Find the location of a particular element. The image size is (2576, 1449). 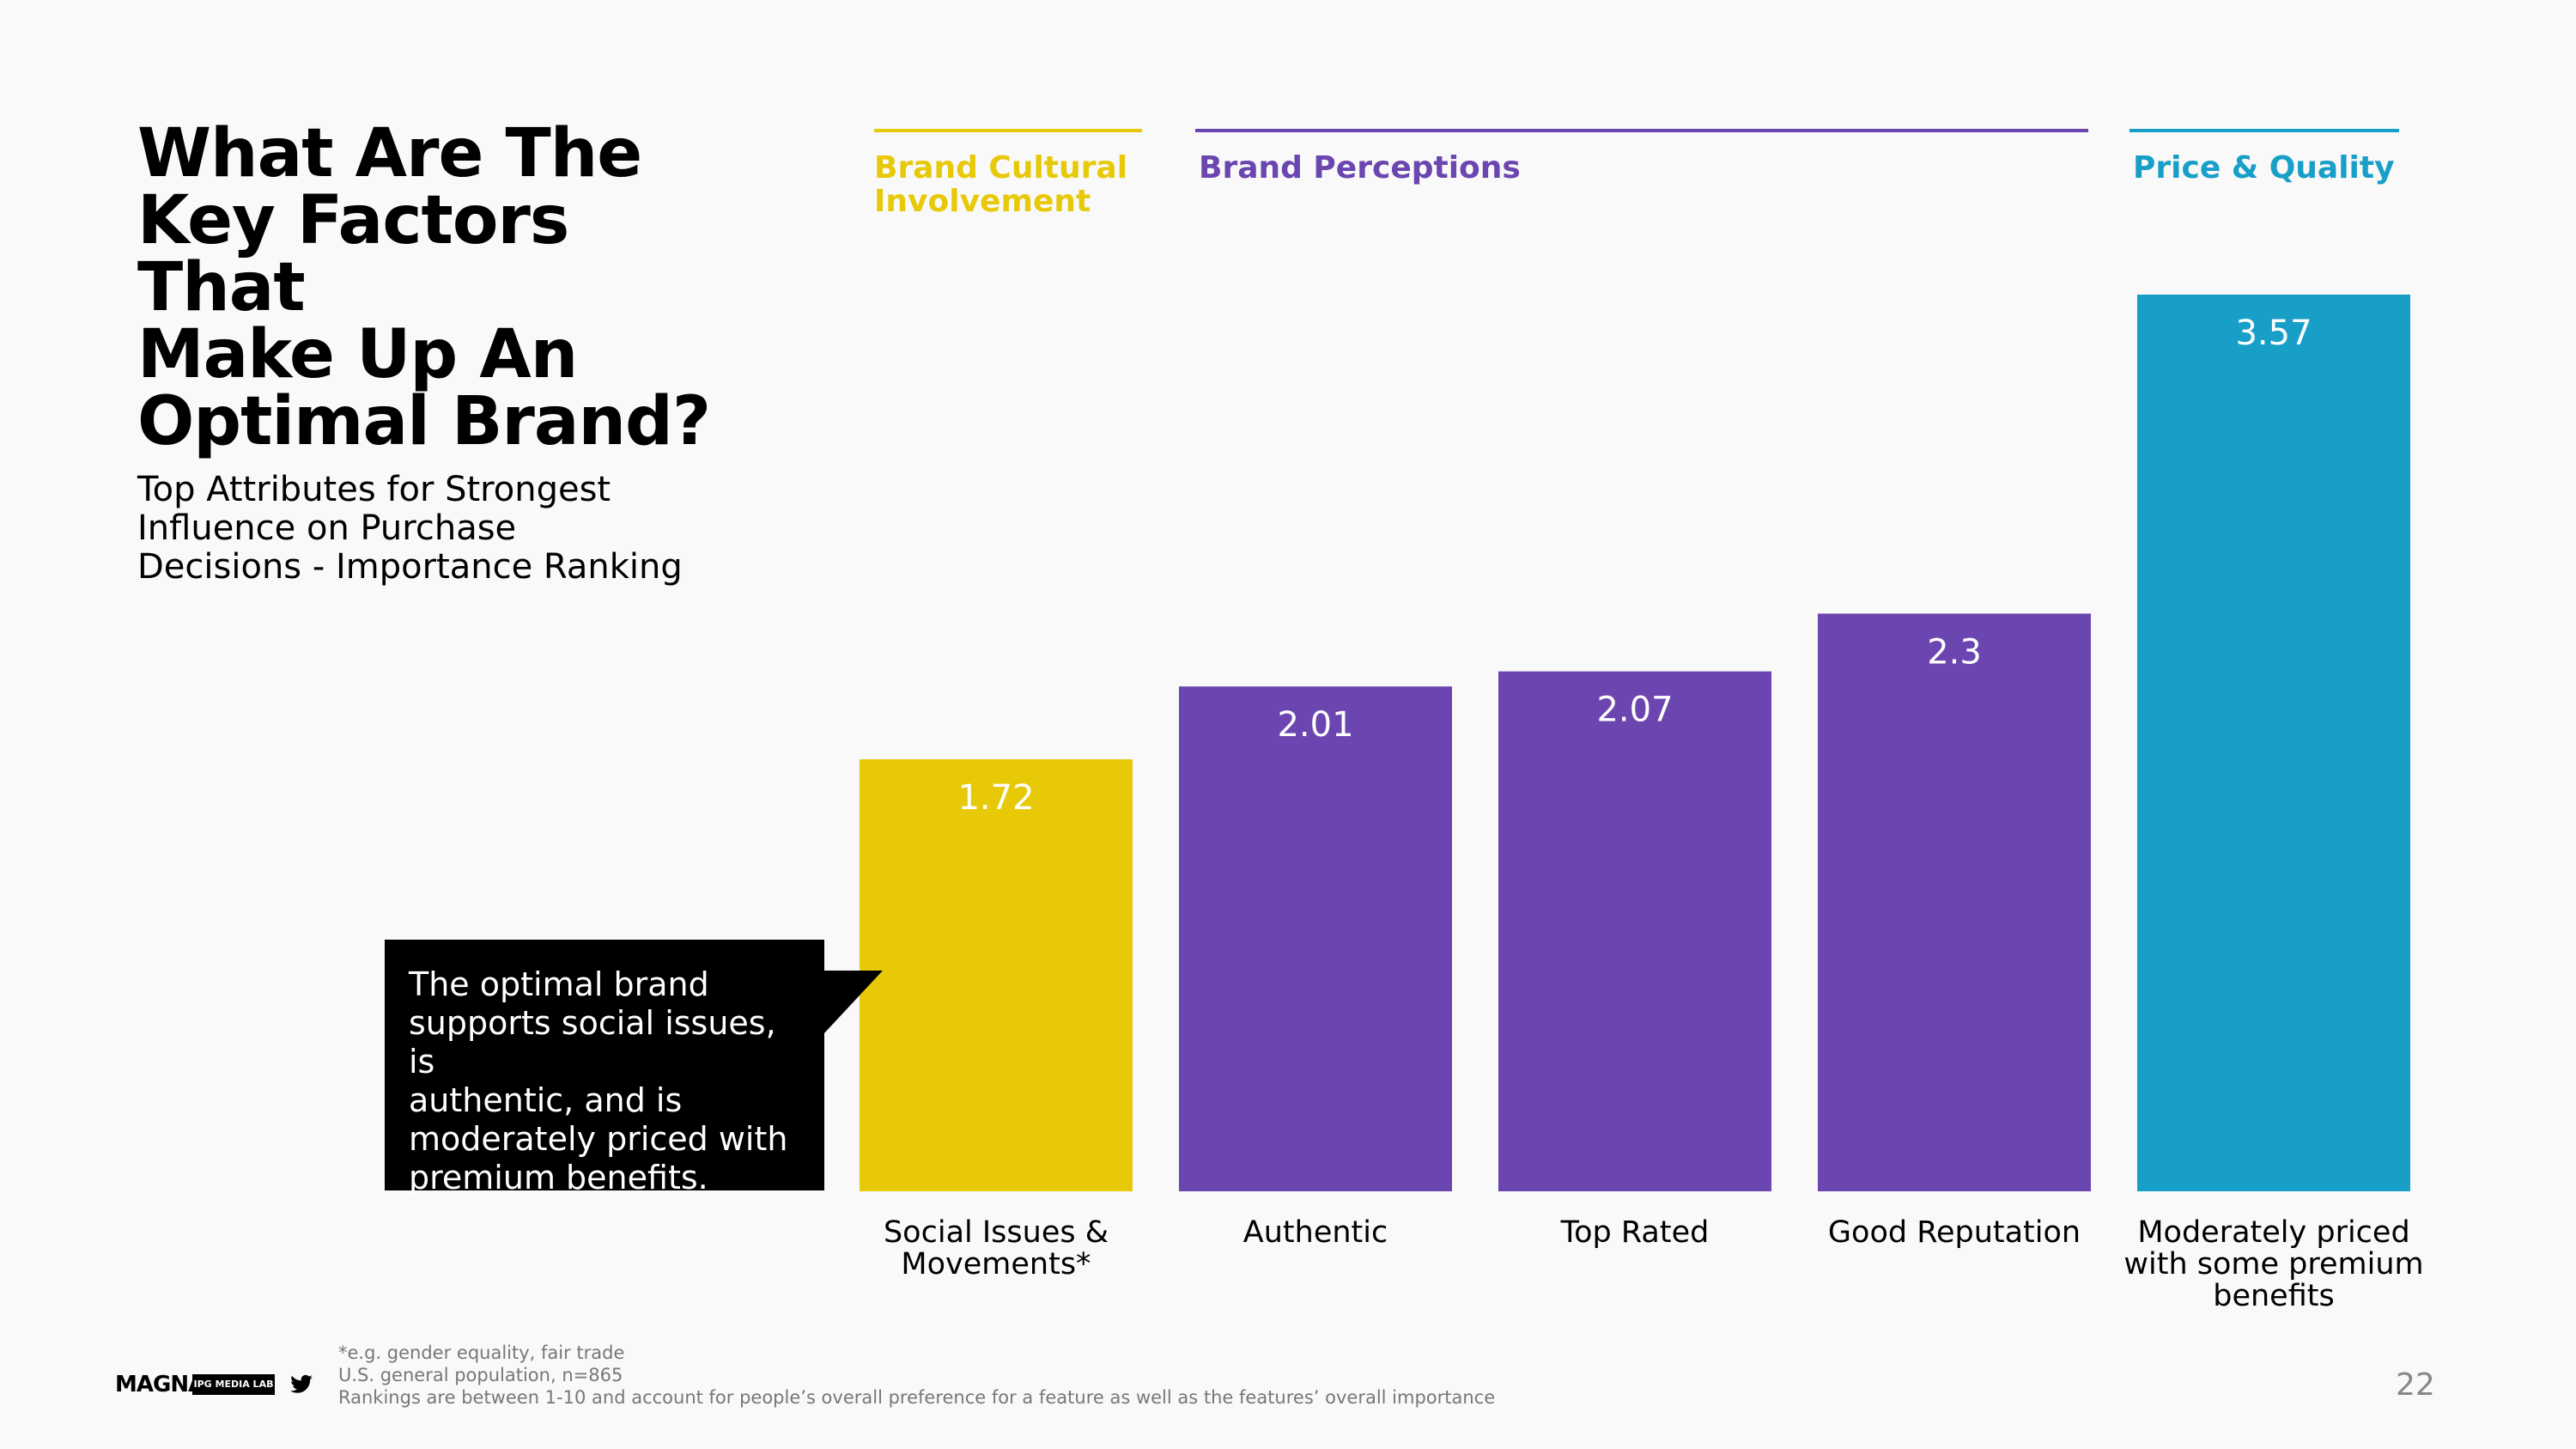

bar-value-label: 2.3 is located at coordinates (1954, 652).